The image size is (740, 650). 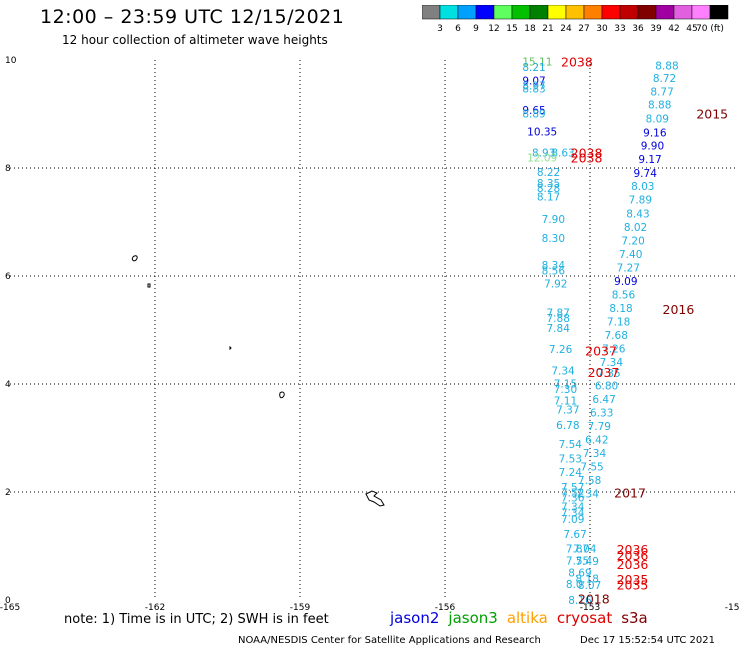 I want to click on wave-height-label: 8.0, so click(x=574, y=585).